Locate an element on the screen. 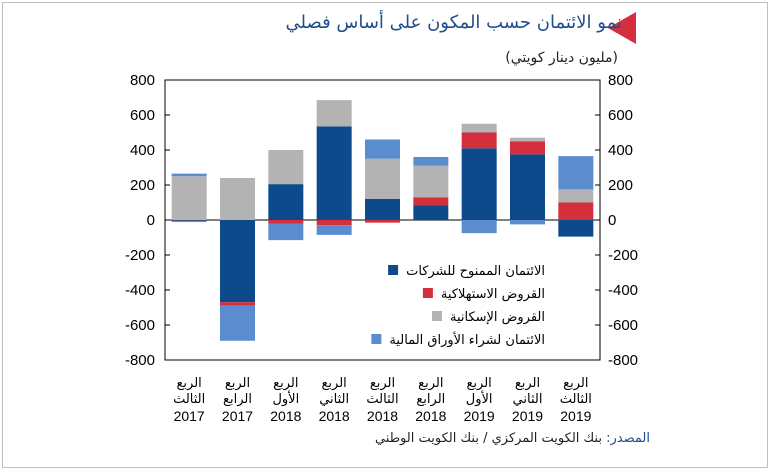 This screenshot has width=770, height=470. y-tick-label-left: 800 is located at coordinates (142, 80).